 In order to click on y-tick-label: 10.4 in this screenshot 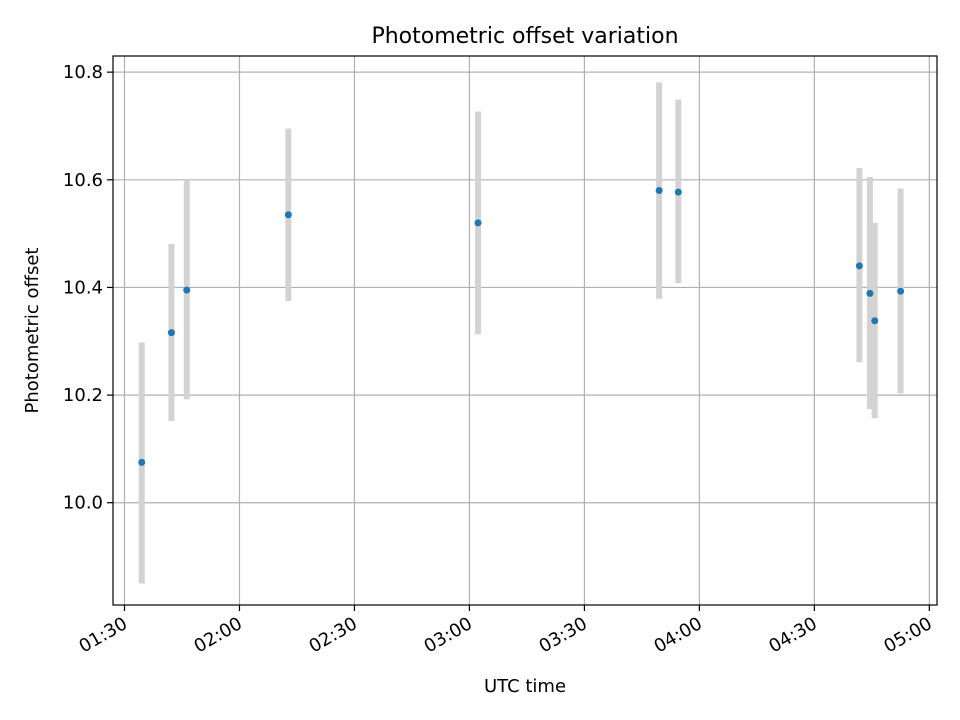, I will do `click(83, 287)`.